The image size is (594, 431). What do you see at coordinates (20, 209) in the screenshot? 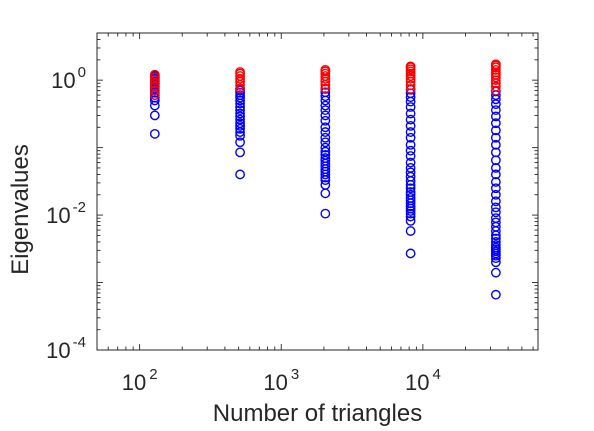
I see `y-axis-title: Eigenvalues` at bounding box center [20, 209].